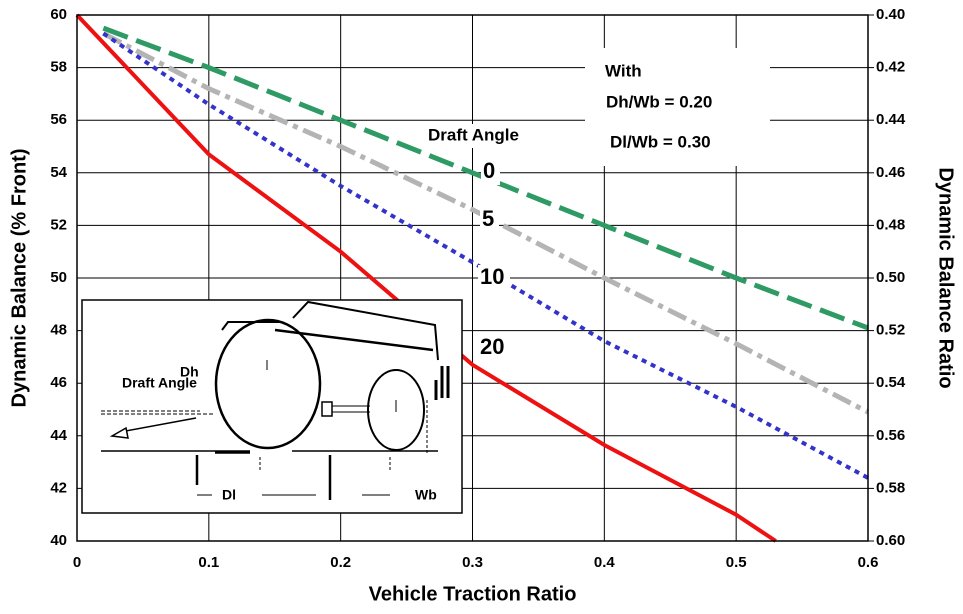 This screenshot has width=963, height=614. I want to click on y2-tick-label: 0.52, so click(890, 330).